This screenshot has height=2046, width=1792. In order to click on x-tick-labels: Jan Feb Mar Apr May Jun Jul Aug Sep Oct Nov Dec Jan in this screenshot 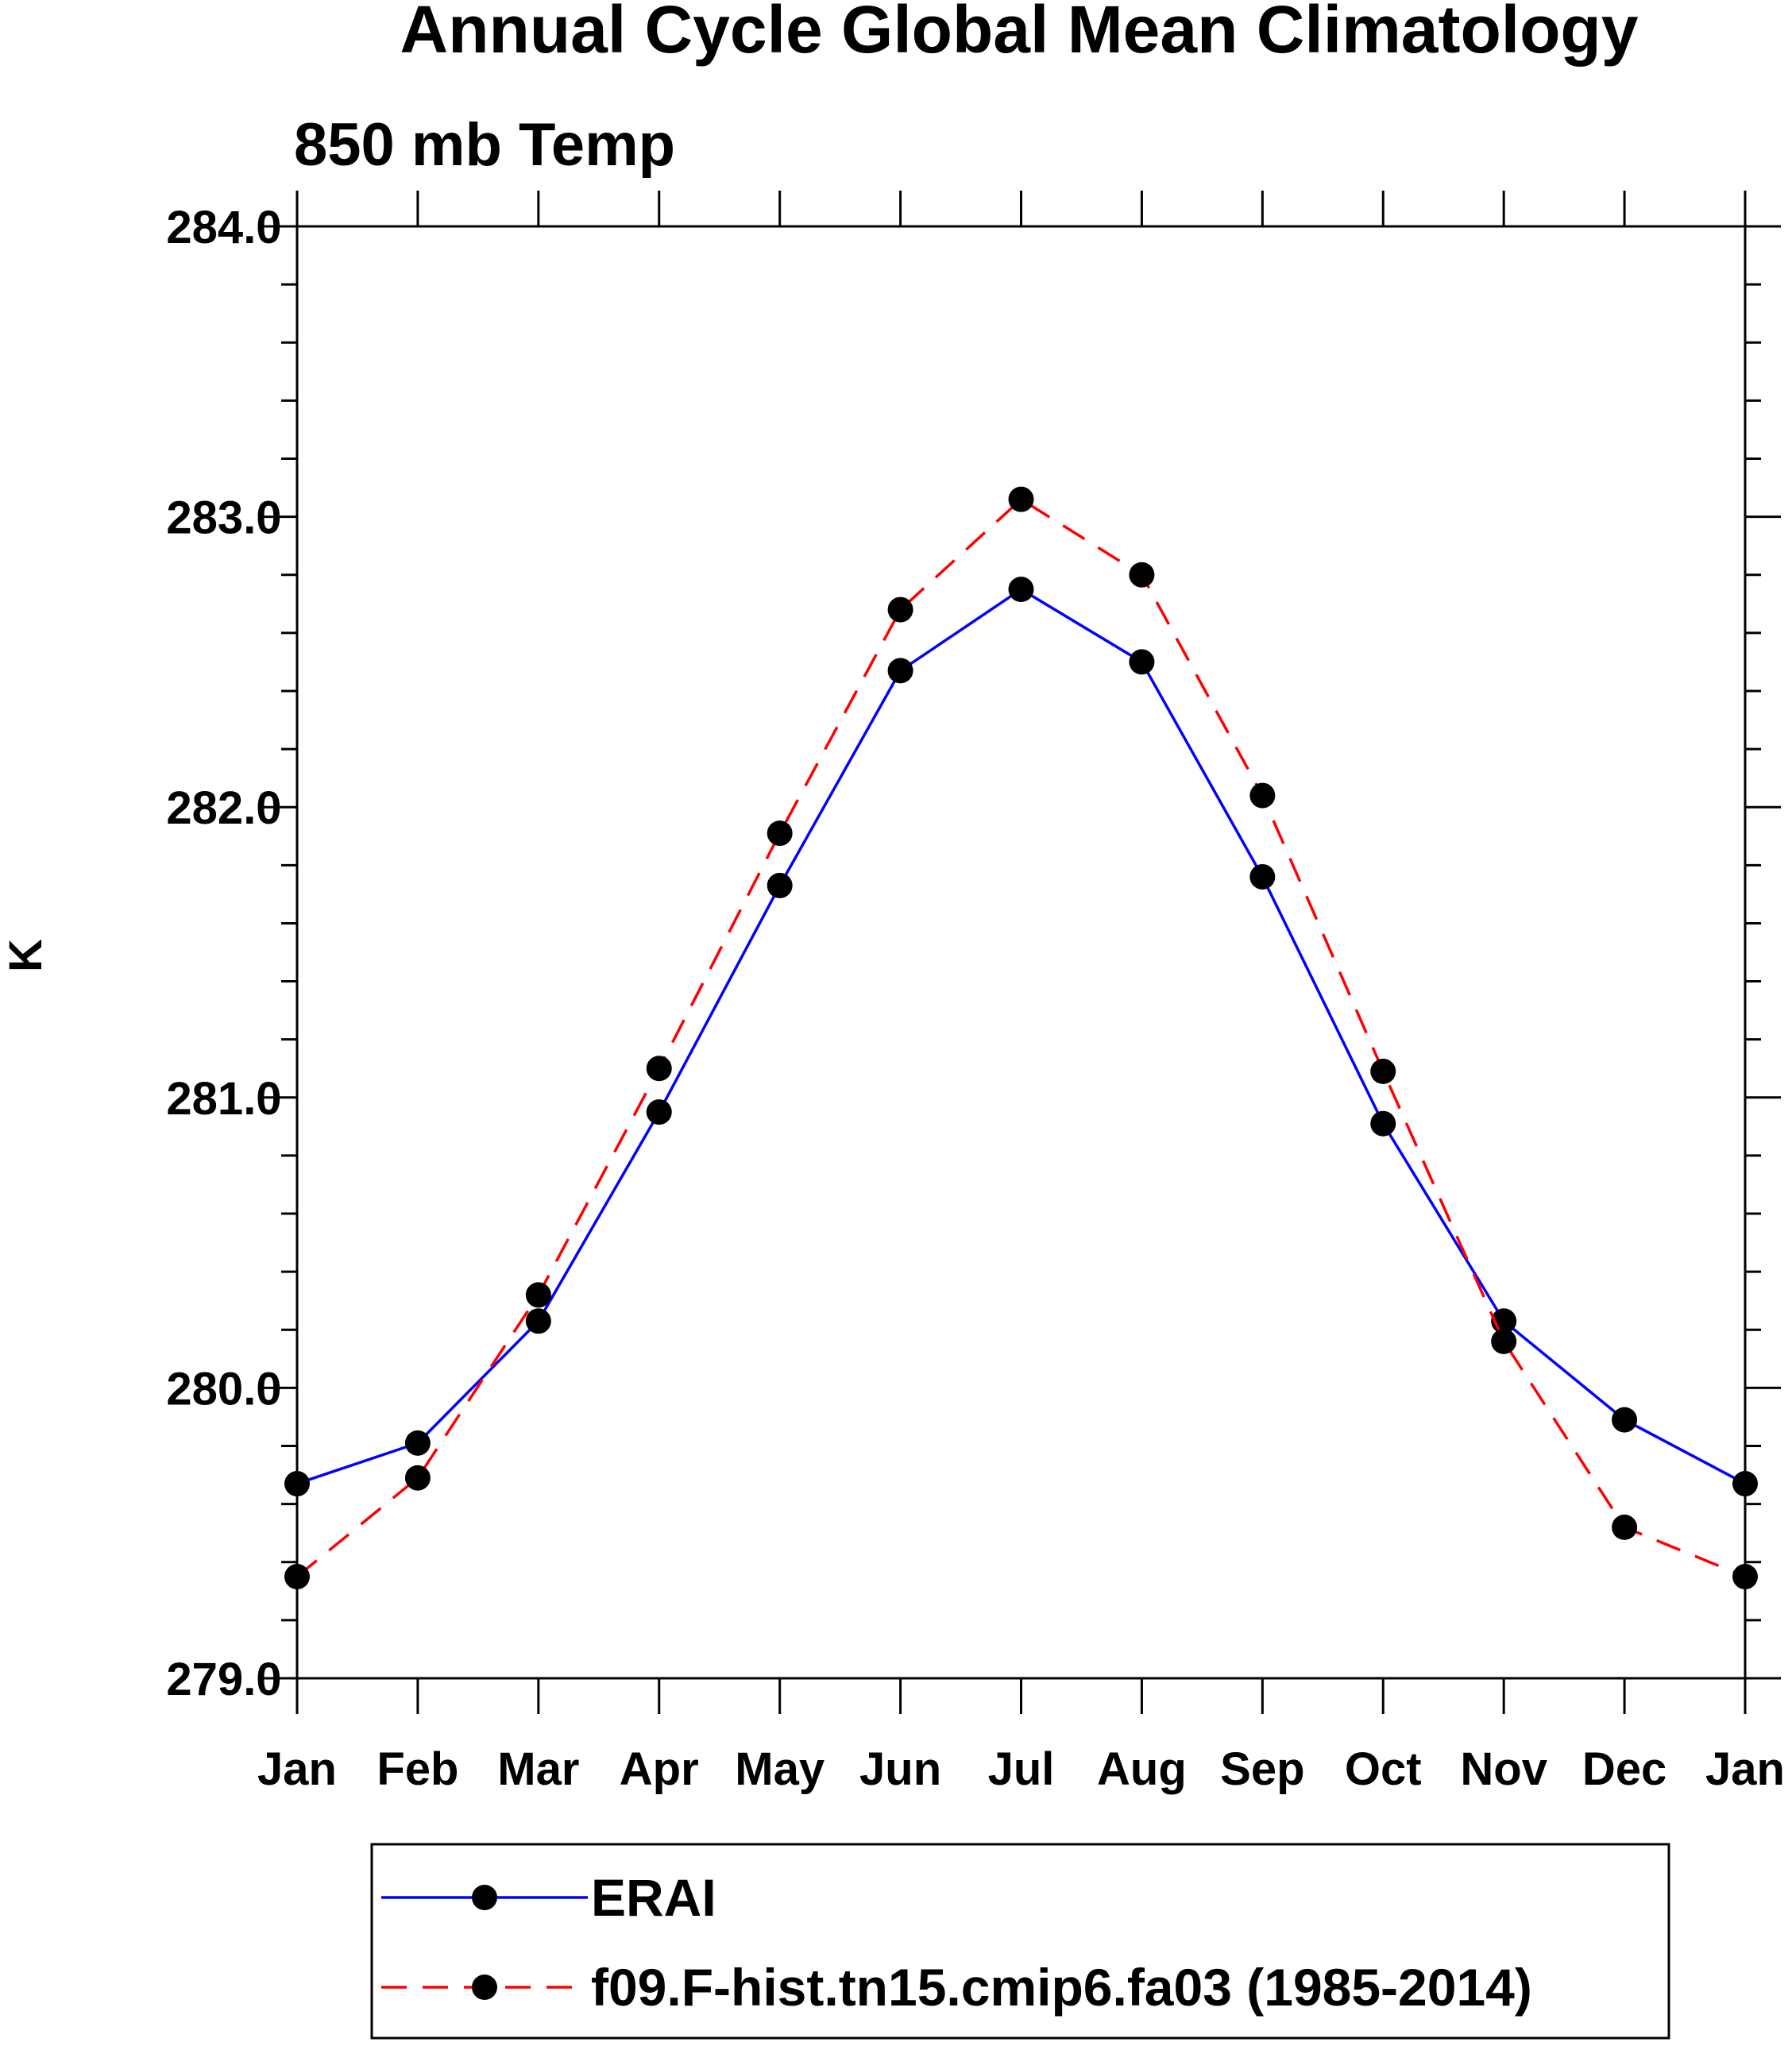, I will do `click(1021, 1769)`.